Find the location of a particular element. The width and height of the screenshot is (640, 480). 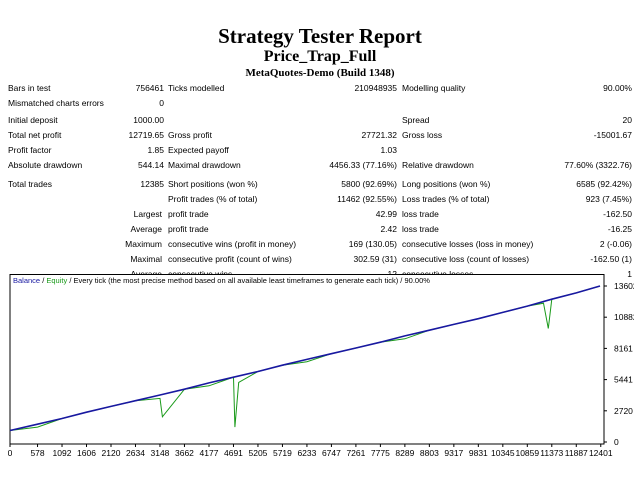

x-tick-label: 11887 is located at coordinates (576, 453).